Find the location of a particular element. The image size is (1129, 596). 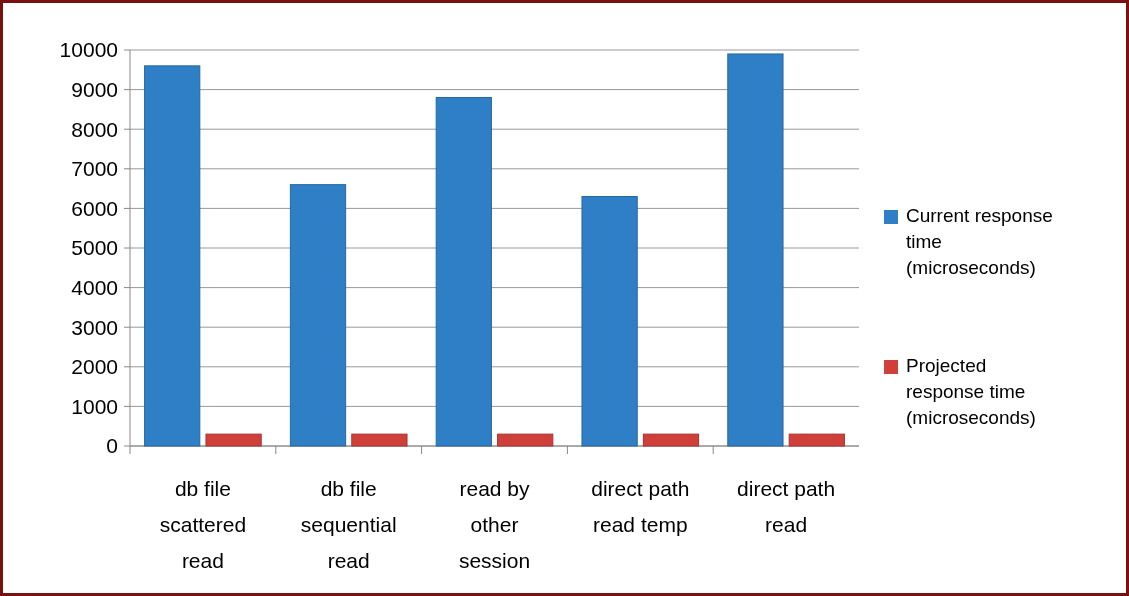

y-tick-label: 9000 is located at coordinates (94, 89).